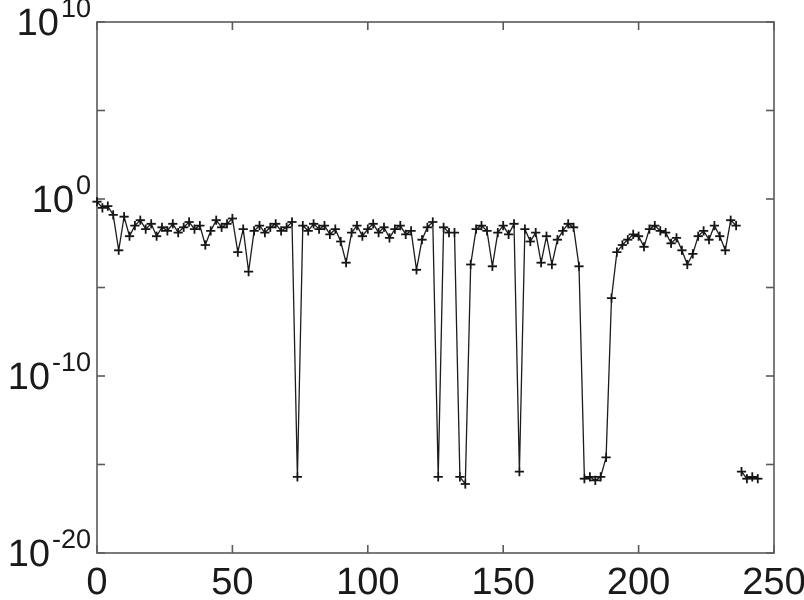 The width and height of the screenshot is (804, 600). I want to click on series-markers-tail-cluster, so click(749, 475).